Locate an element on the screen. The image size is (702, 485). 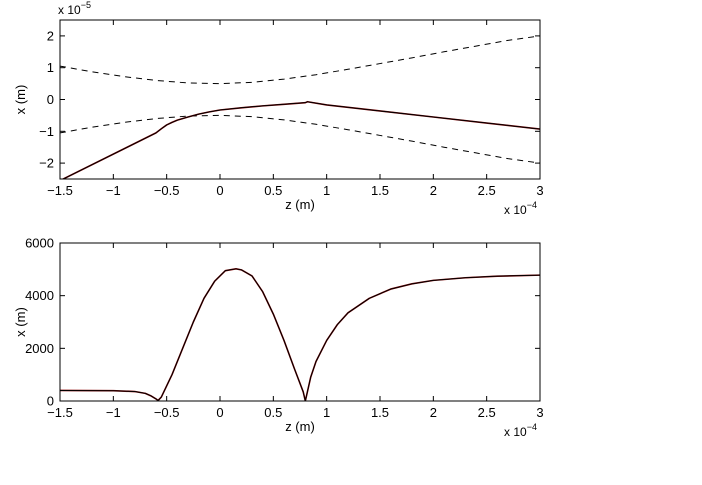
y-tick-label: −1 is located at coordinates (46, 131).